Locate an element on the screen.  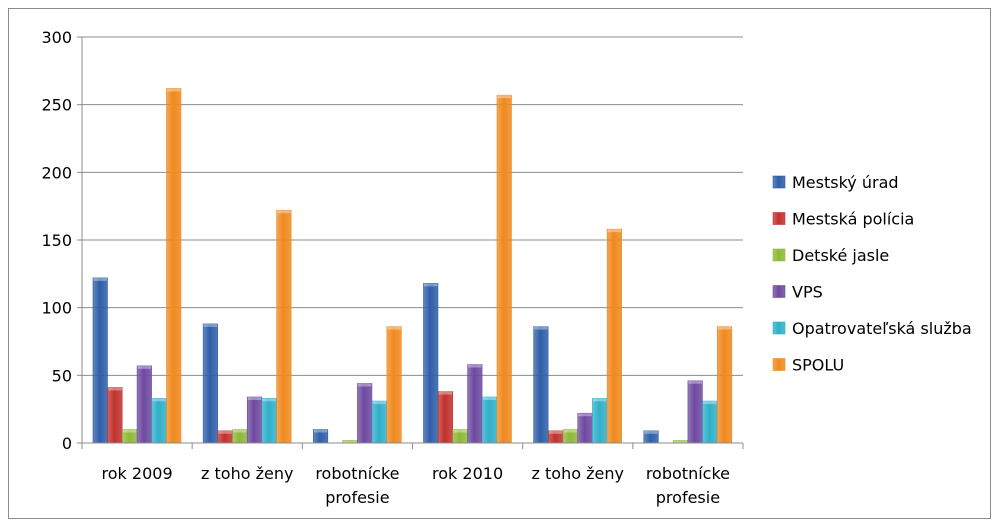
legend-swatch-vps is located at coordinates (779, 291).